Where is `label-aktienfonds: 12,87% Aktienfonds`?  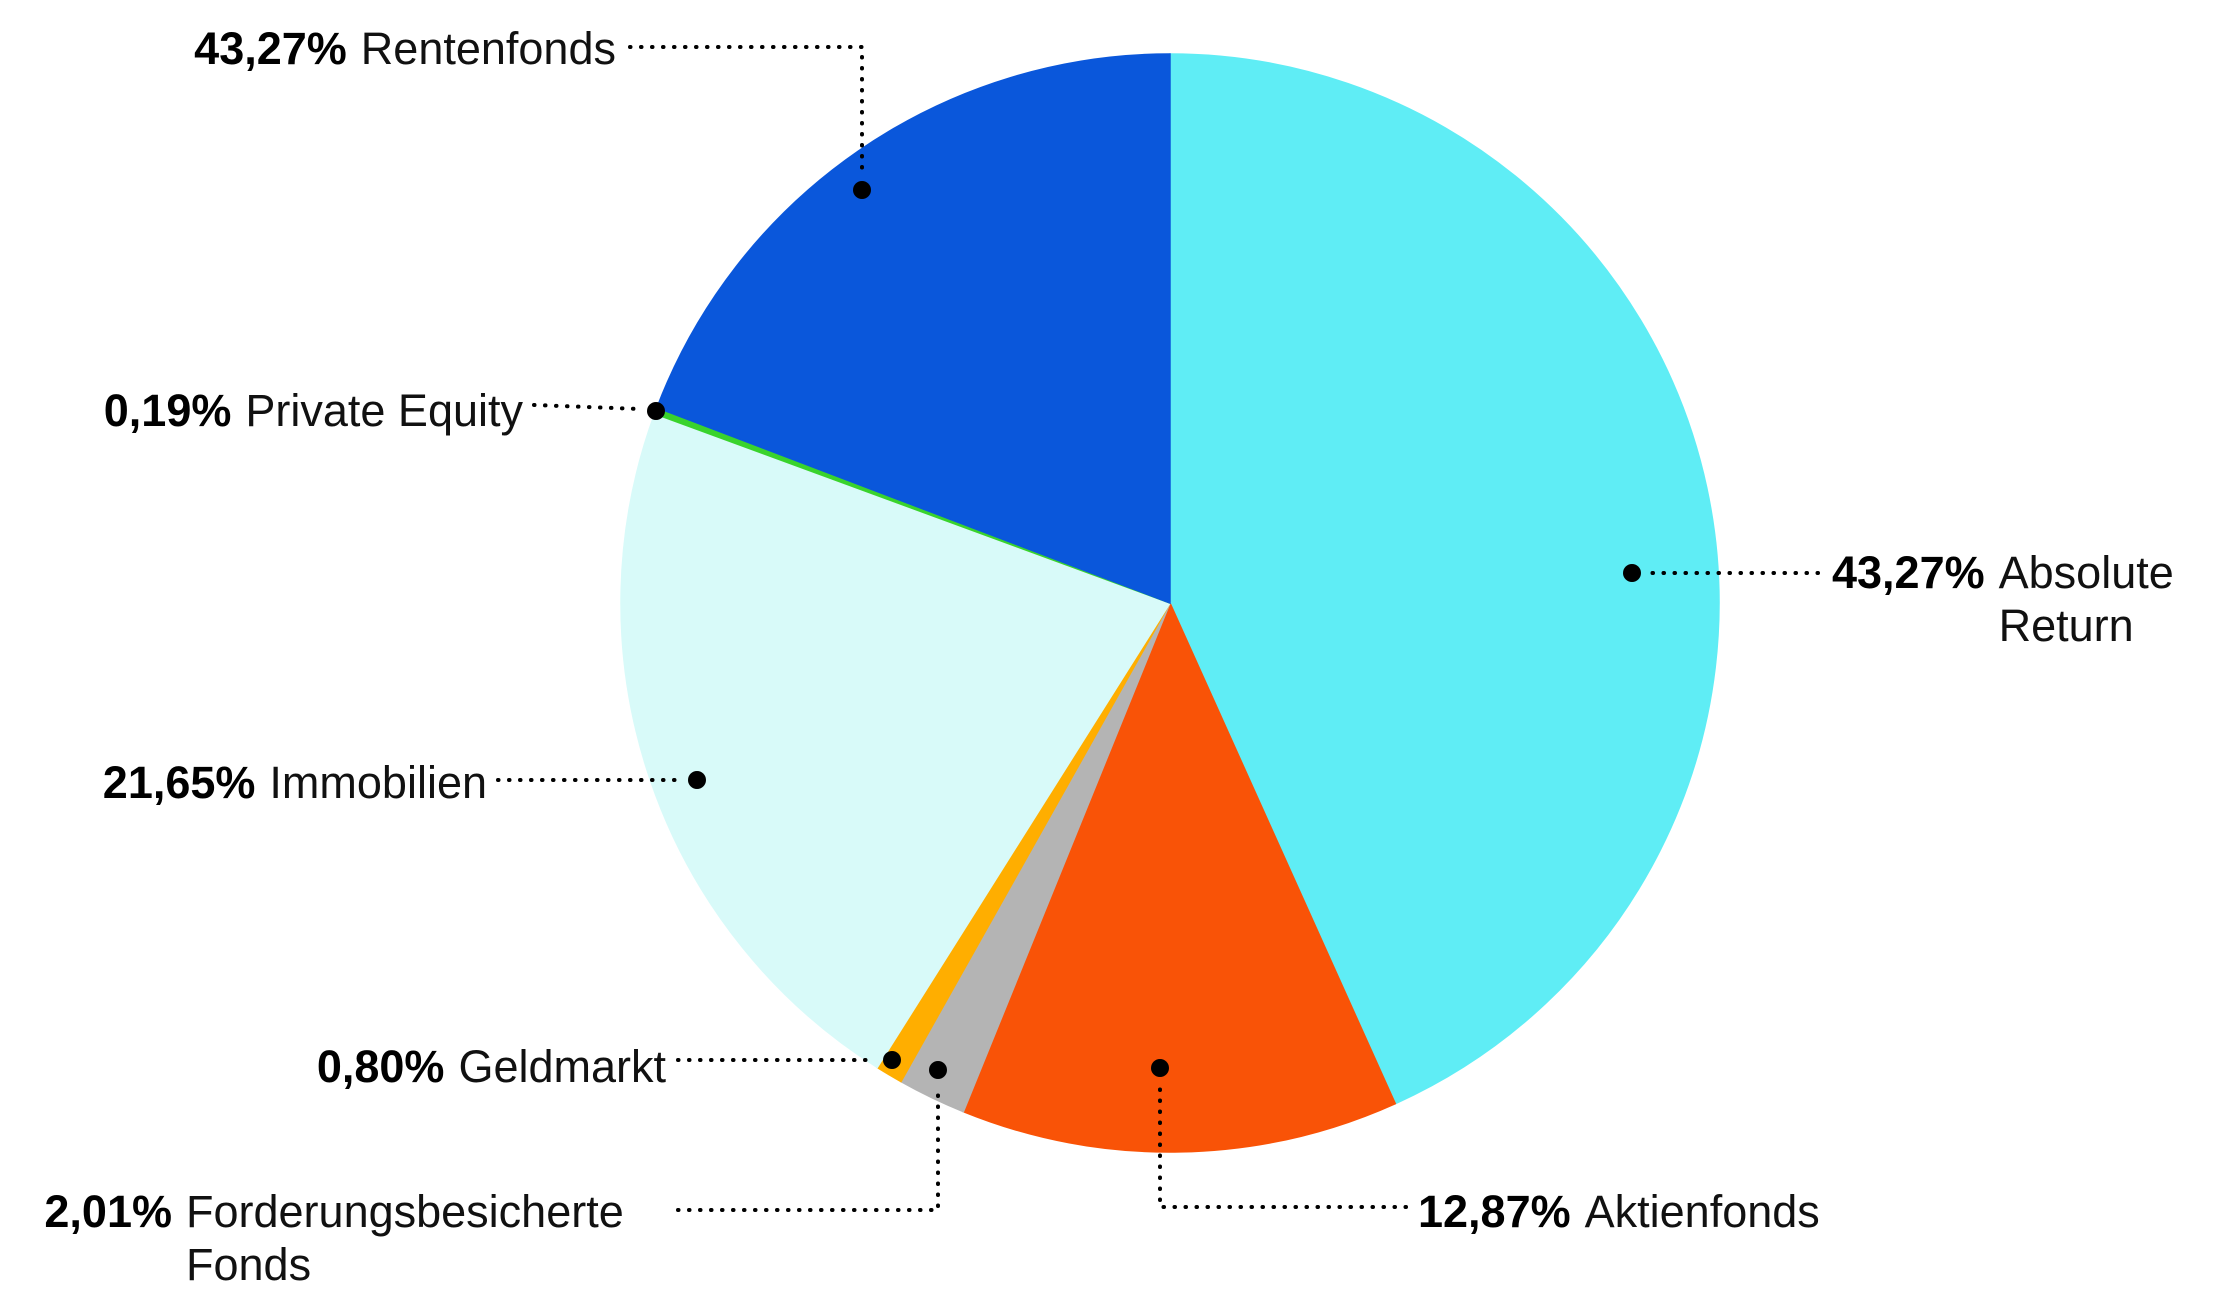 label-aktienfonds: 12,87% Aktienfonds is located at coordinates (1619, 1211).